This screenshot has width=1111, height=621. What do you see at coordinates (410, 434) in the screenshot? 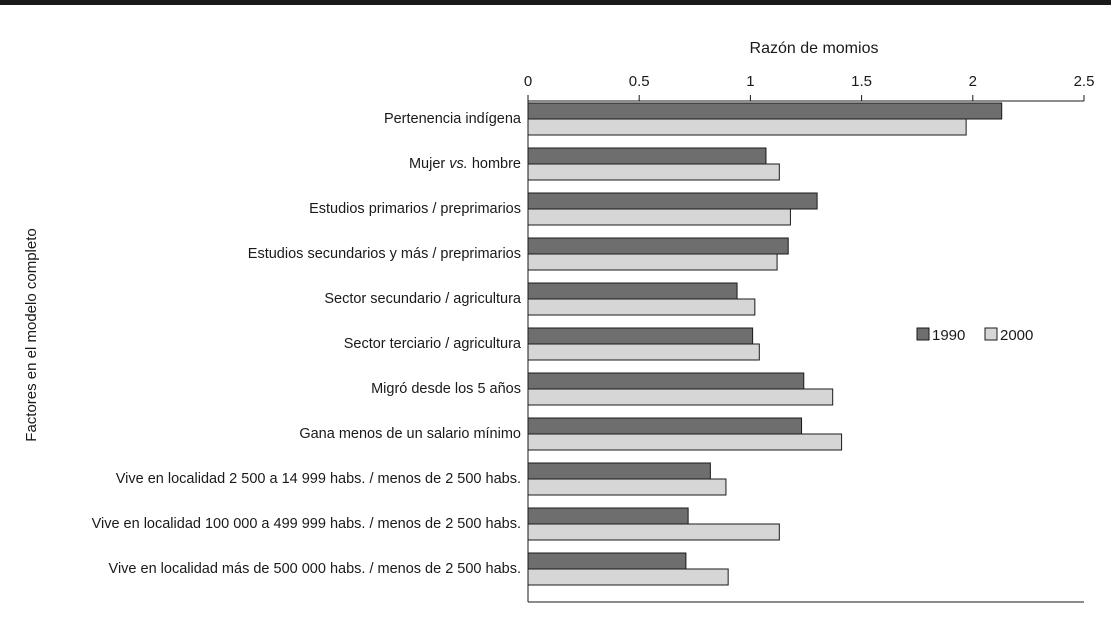
I see `category-label: Gana menos de un salario mínimo` at bounding box center [410, 434].